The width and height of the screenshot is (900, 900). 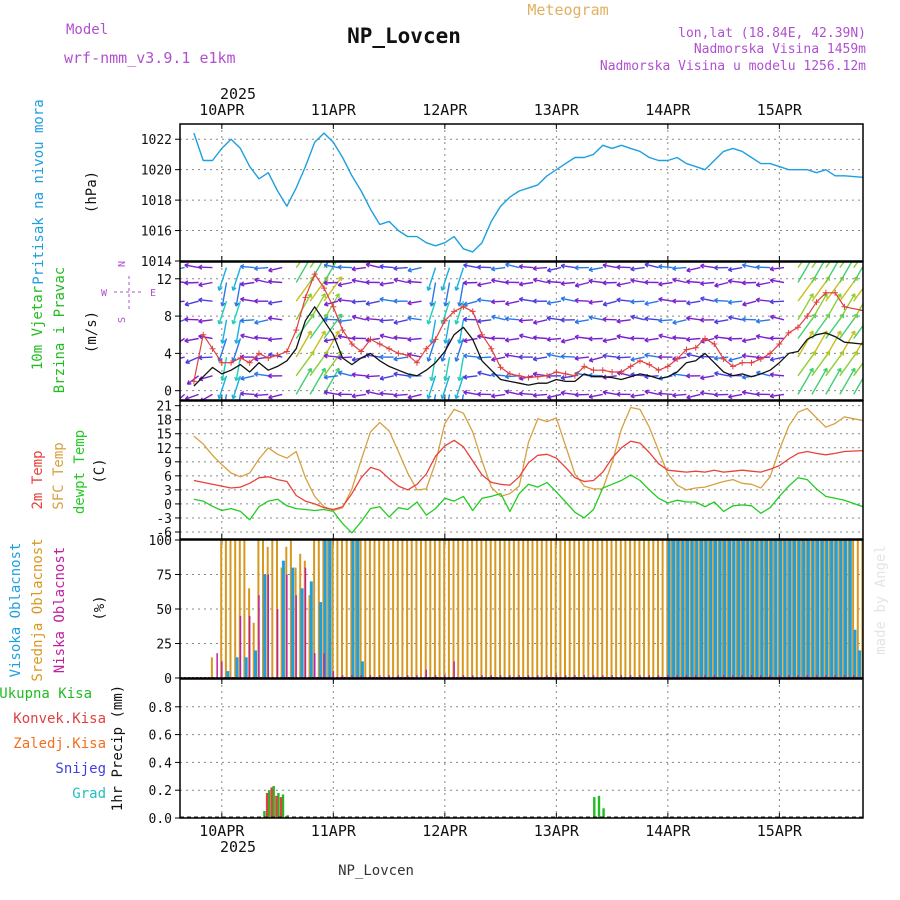 I want to click on y-tick-label: 100, so click(x=160, y=541).